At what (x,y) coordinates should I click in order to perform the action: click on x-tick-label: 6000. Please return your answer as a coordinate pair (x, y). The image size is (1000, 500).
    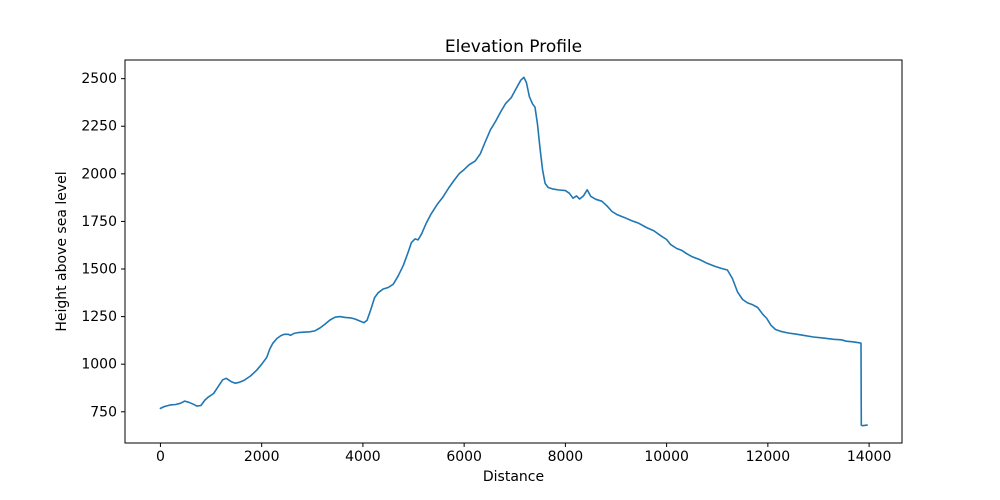
    Looking at the image, I should click on (464, 457).